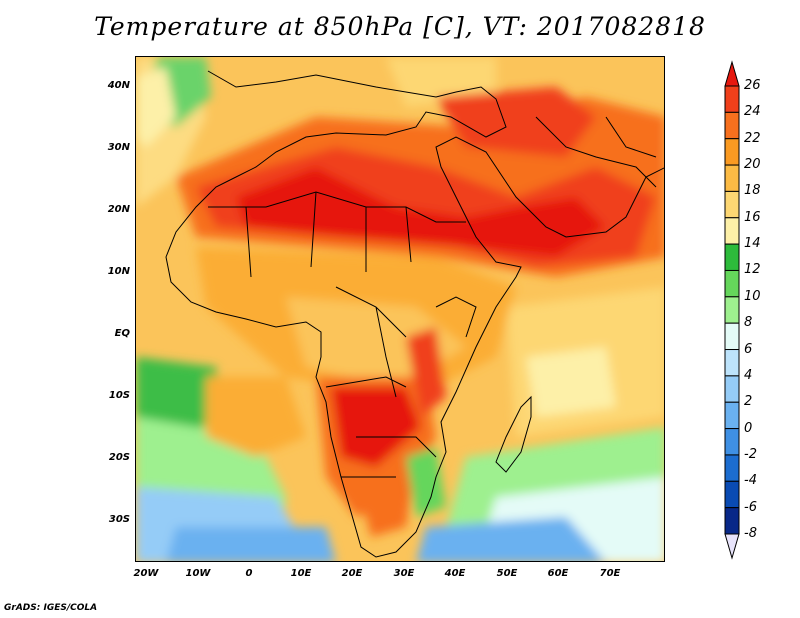  What do you see at coordinates (249, 573) in the screenshot?
I see `lon-label-0: 0` at bounding box center [249, 573].